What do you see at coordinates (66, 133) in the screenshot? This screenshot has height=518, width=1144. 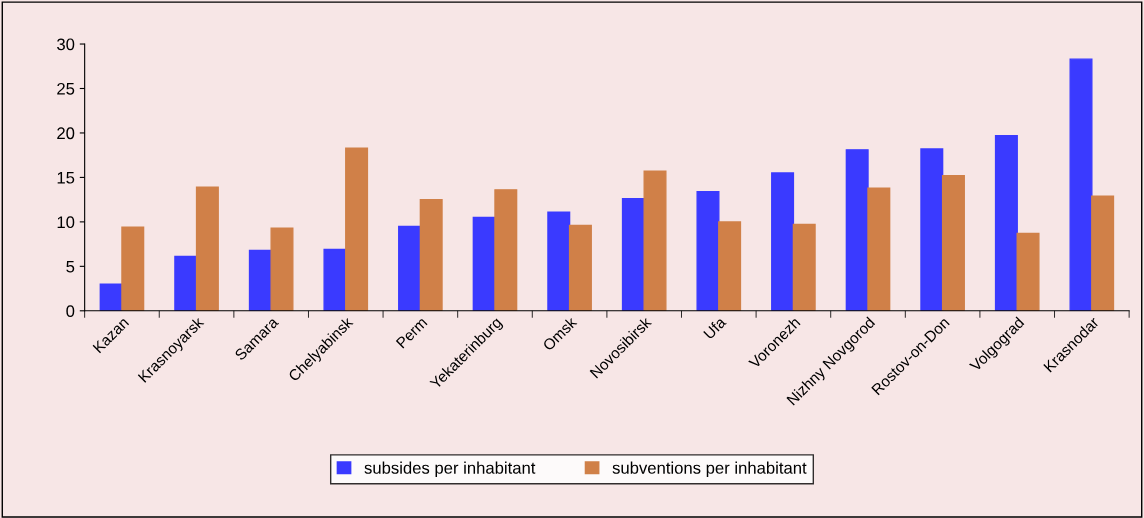 I see `y-tick-label: 20` at bounding box center [66, 133].